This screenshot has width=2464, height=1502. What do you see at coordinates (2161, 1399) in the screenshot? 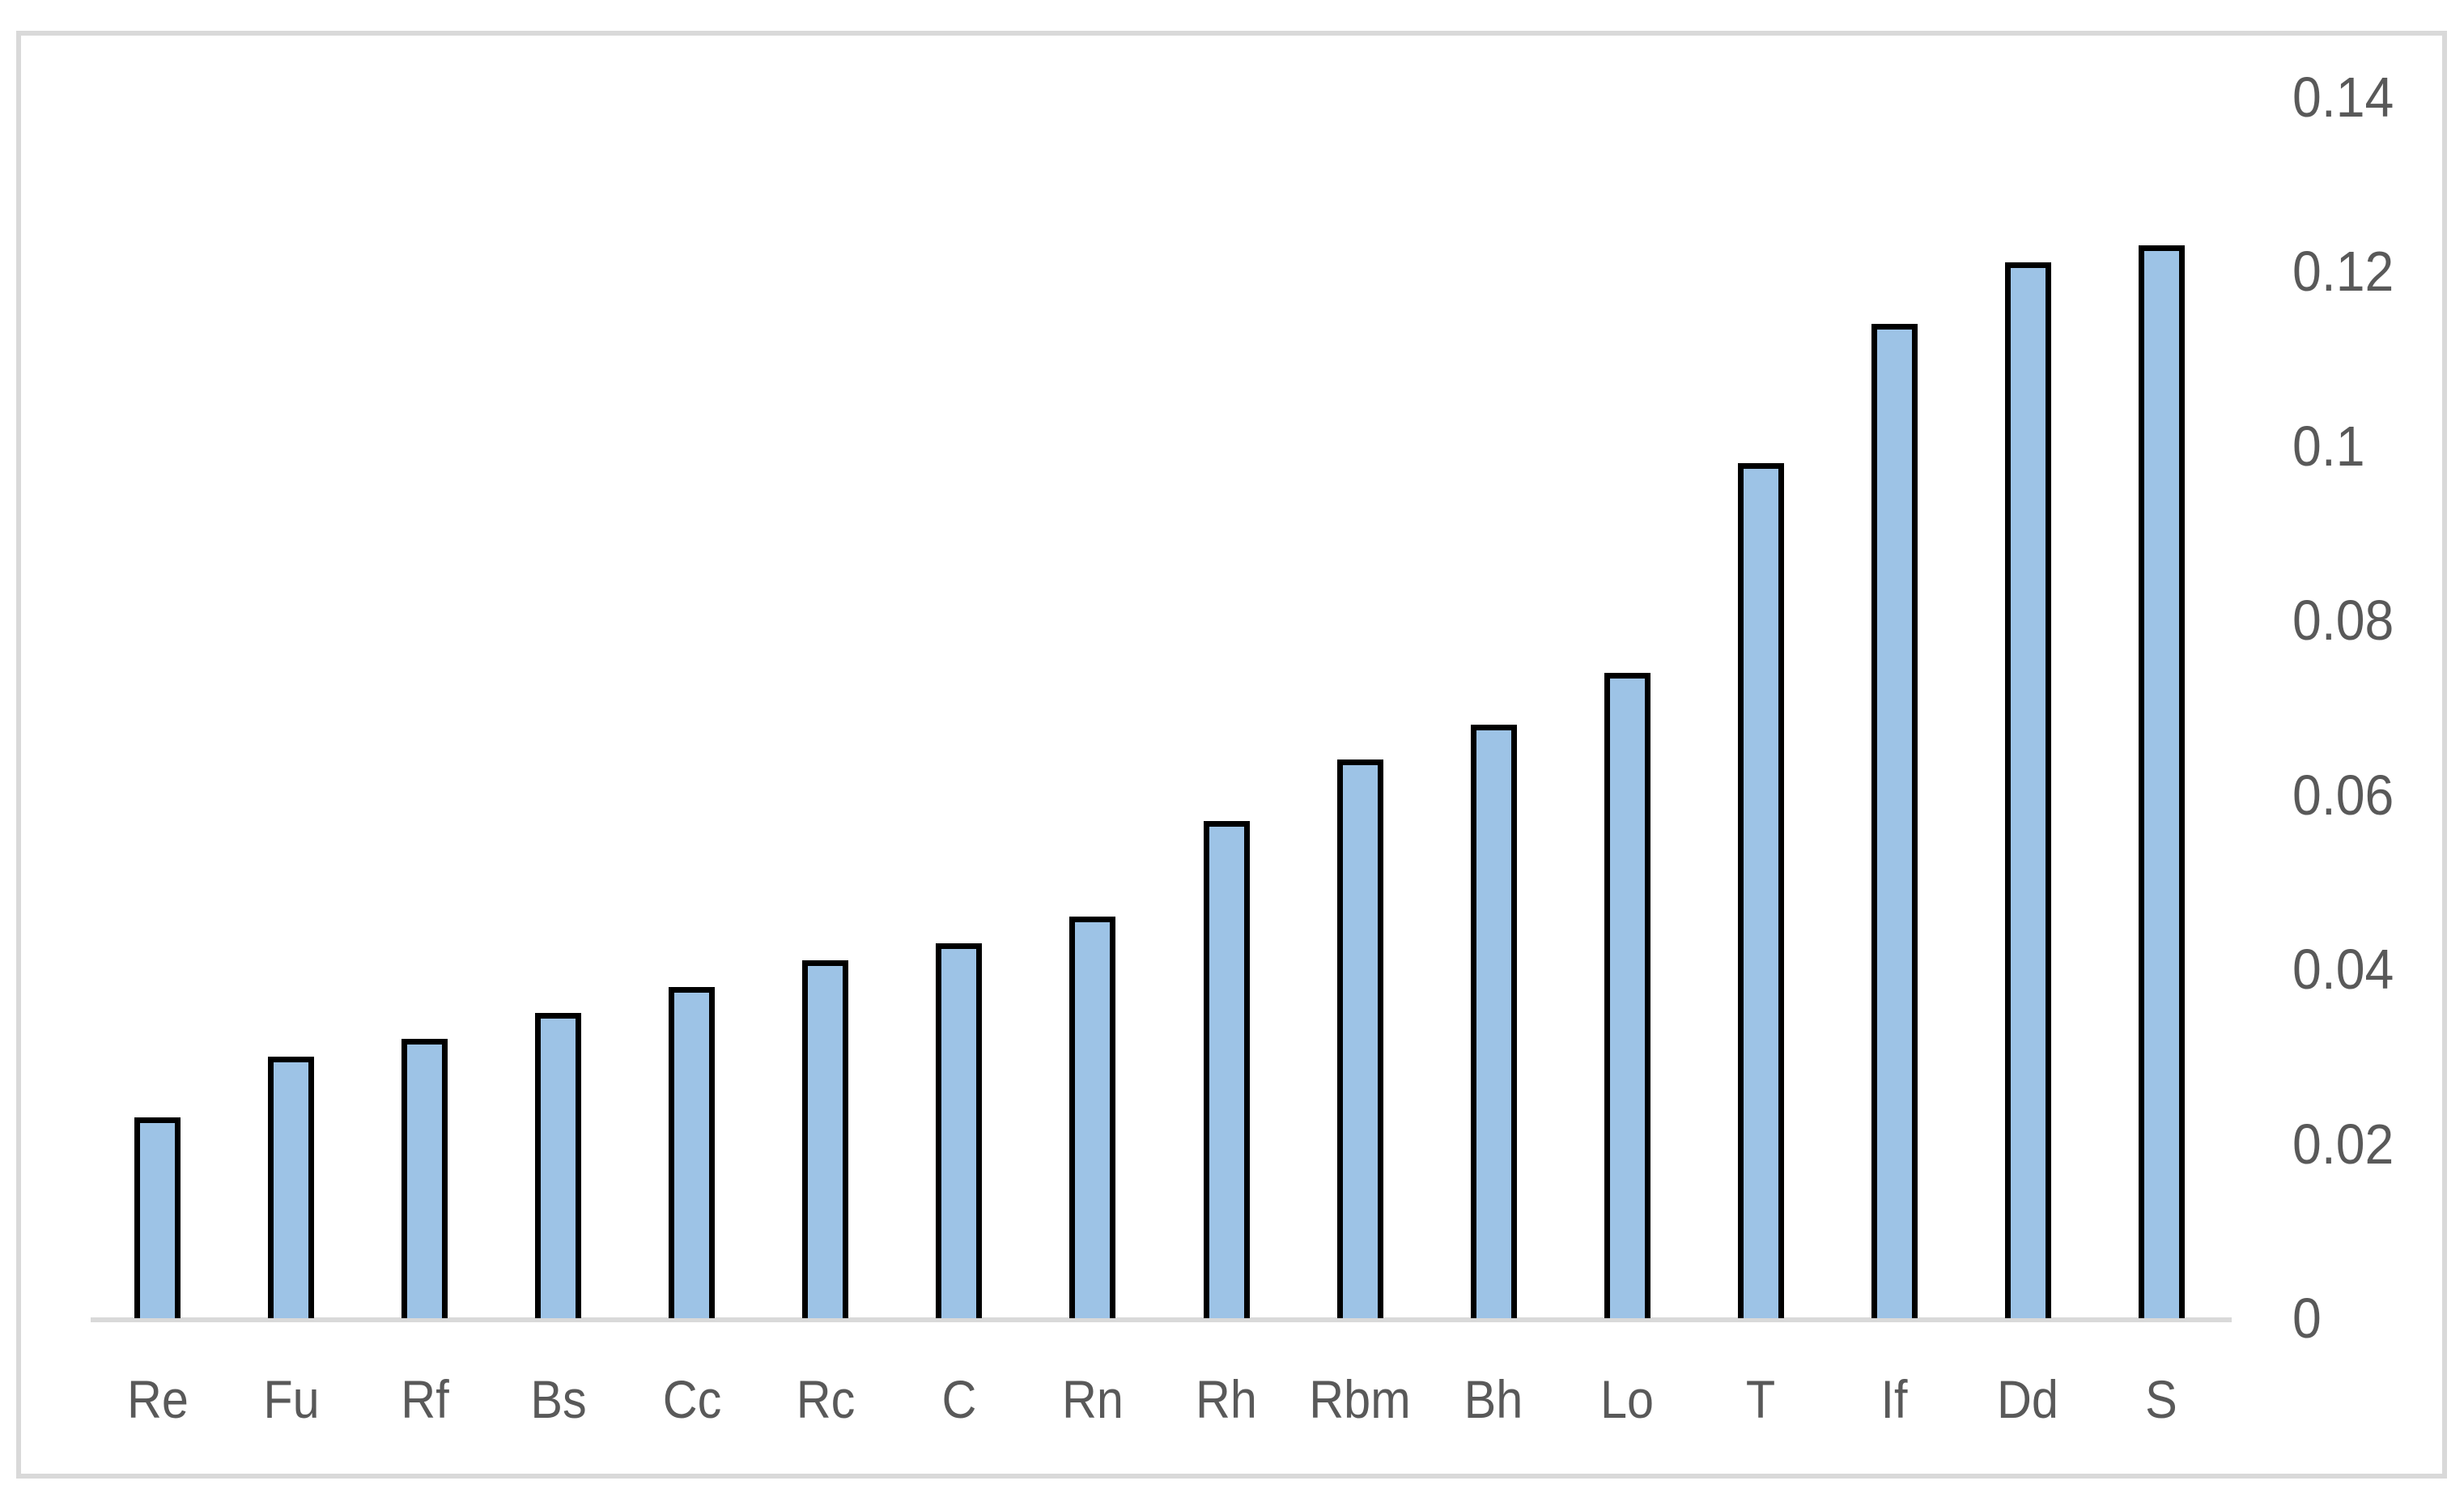
I see `x-tick-label: S` at bounding box center [2161, 1399].